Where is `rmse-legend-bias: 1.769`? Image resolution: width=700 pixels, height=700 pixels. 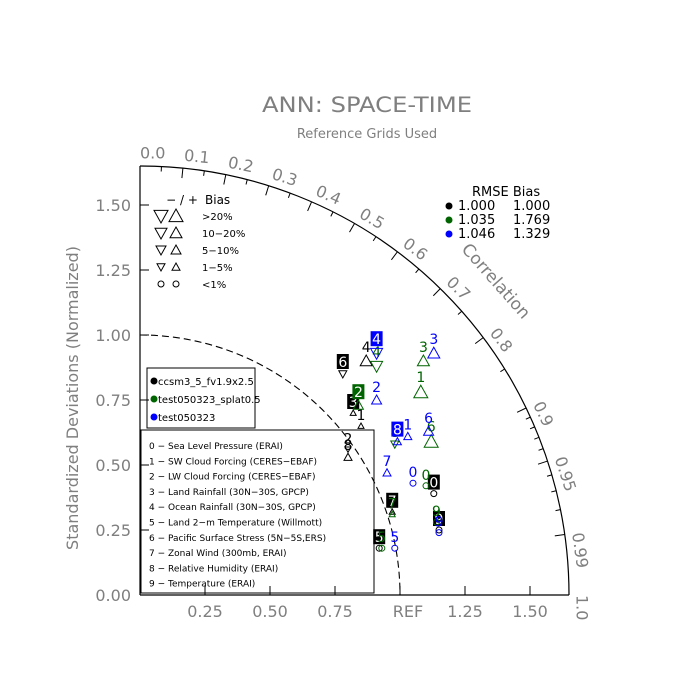 rmse-legend-bias: 1.769 is located at coordinates (531, 220).